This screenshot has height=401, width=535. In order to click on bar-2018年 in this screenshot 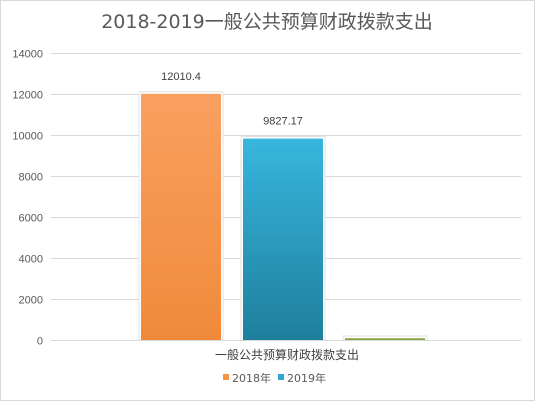, I will do `click(181, 216)`.